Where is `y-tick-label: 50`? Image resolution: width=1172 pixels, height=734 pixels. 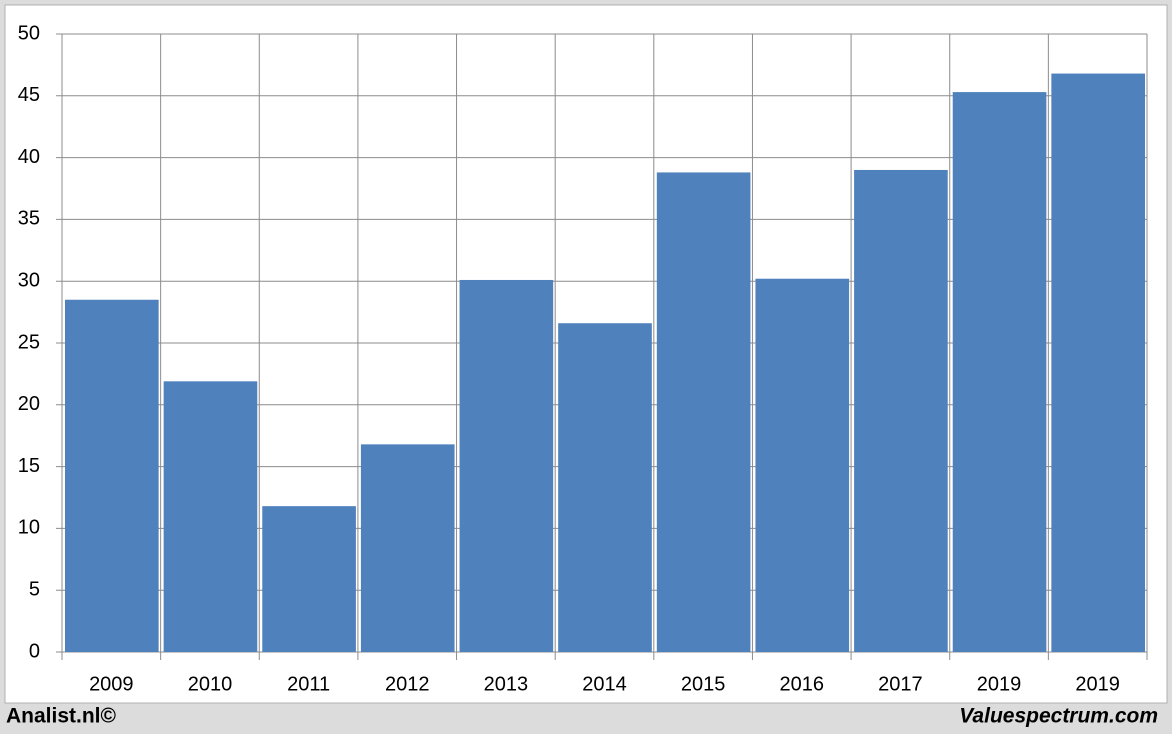
y-tick-label: 50 is located at coordinates (29, 33).